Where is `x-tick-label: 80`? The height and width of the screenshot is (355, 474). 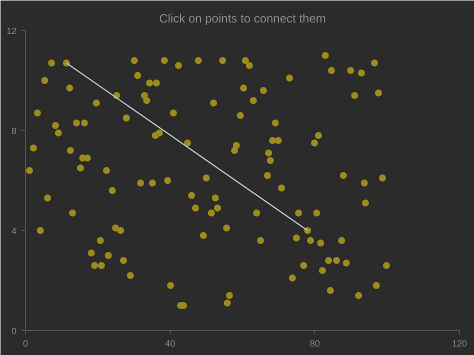 x-tick-label: 80 is located at coordinates (315, 343).